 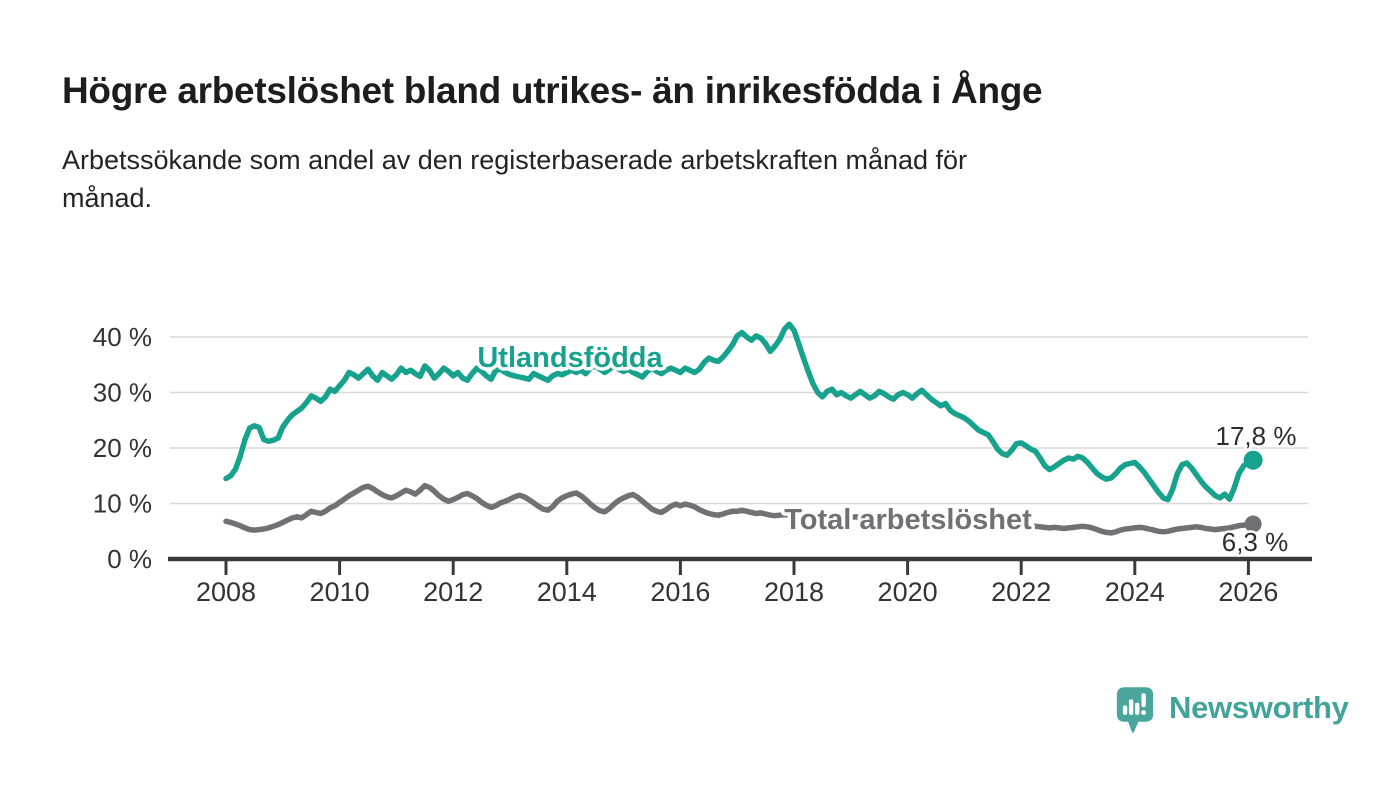 What do you see at coordinates (122, 337) in the screenshot?
I see `y-tick-label-40: 40 %` at bounding box center [122, 337].